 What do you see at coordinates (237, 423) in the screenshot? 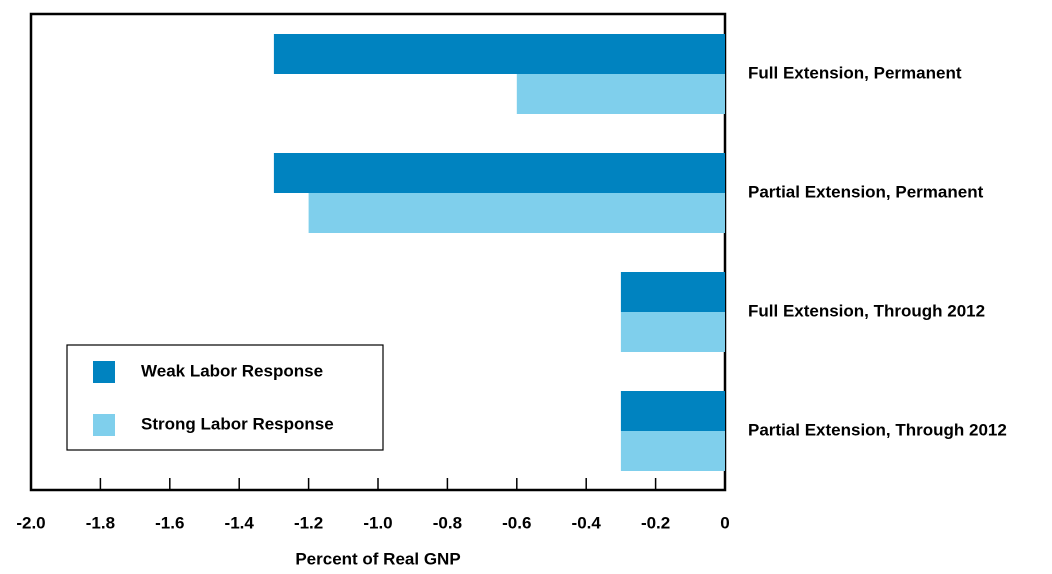
I see `legend-label: Strong Labor Response` at bounding box center [237, 423].